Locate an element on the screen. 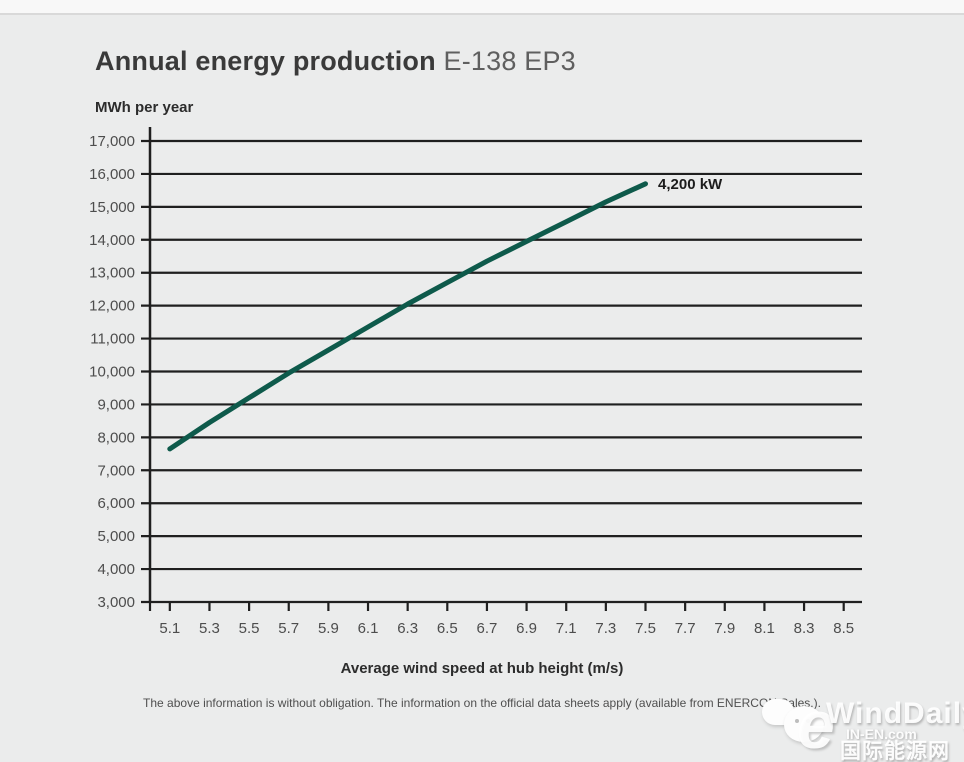 The height and width of the screenshot is (762, 964). watermark-brand: WindDaily is located at coordinates (895, 713).